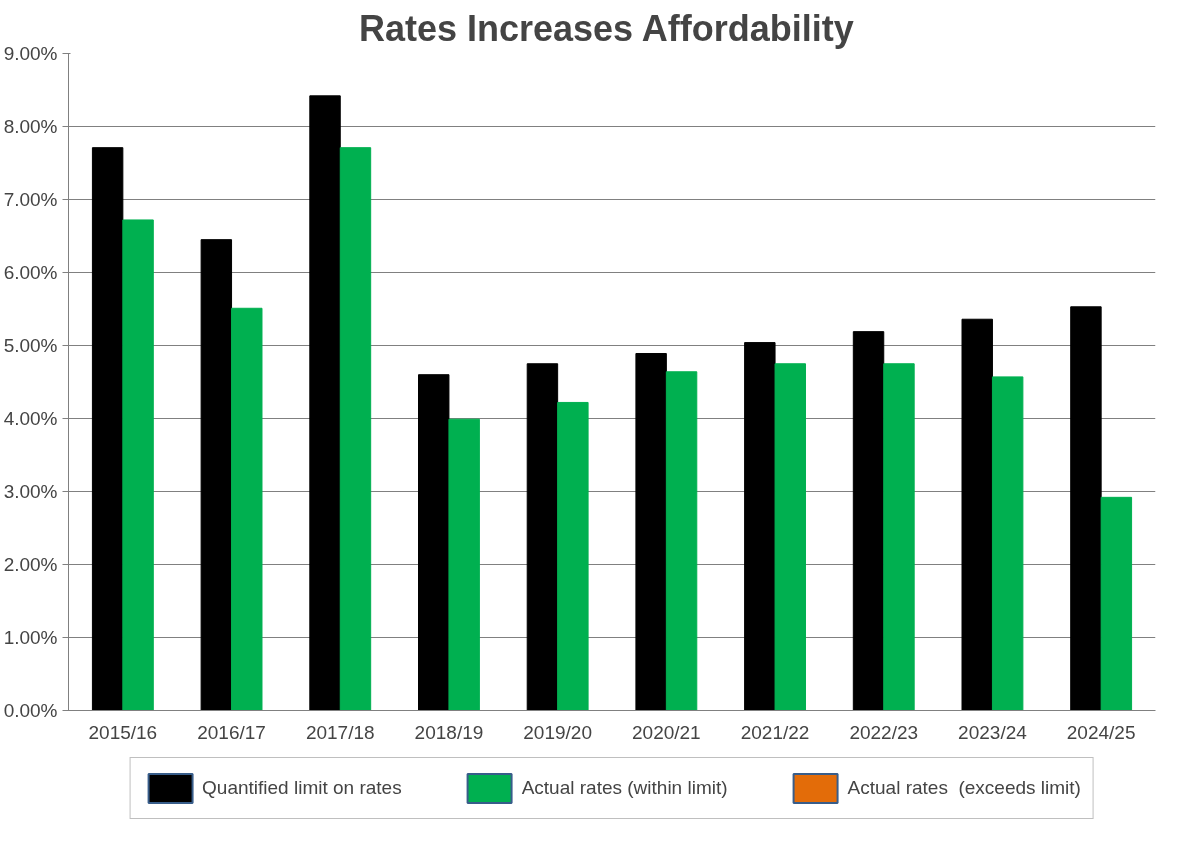  What do you see at coordinates (606, 28) in the screenshot?
I see `chart-title: Rates Increases Affordability` at bounding box center [606, 28].